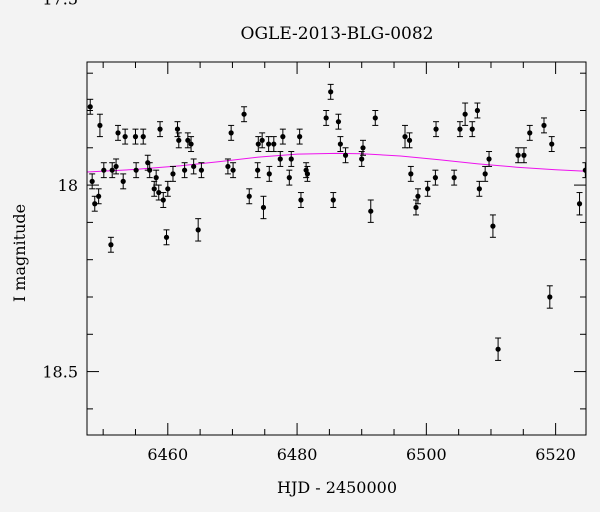  What do you see at coordinates (167, 454) in the screenshot?
I see `x-tick-label: 6460` at bounding box center [167, 454].